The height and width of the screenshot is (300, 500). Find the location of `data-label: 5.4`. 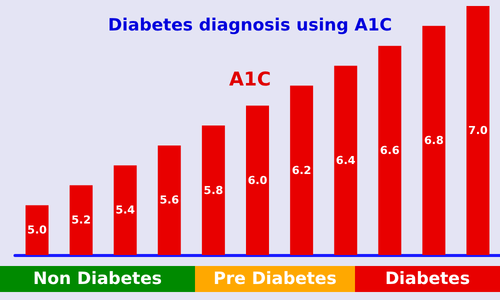

data-label: 5.4 is located at coordinates (125, 210).